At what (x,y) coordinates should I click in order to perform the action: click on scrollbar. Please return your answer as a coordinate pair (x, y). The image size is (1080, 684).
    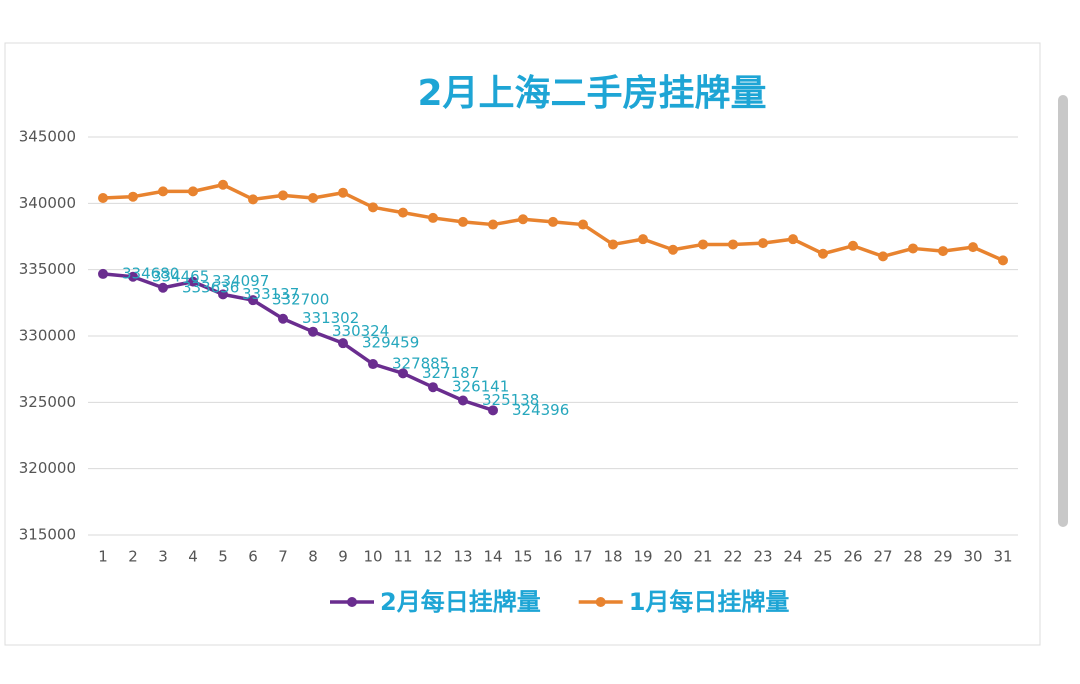
    Looking at the image, I should click on (1063, 311).